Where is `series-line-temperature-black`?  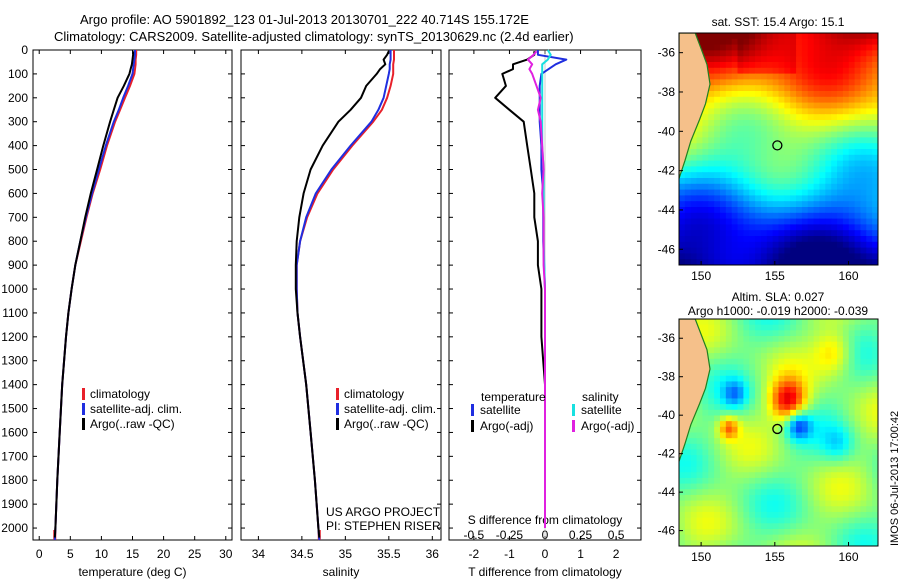
series-line-temperature-black is located at coordinates (520, 289).